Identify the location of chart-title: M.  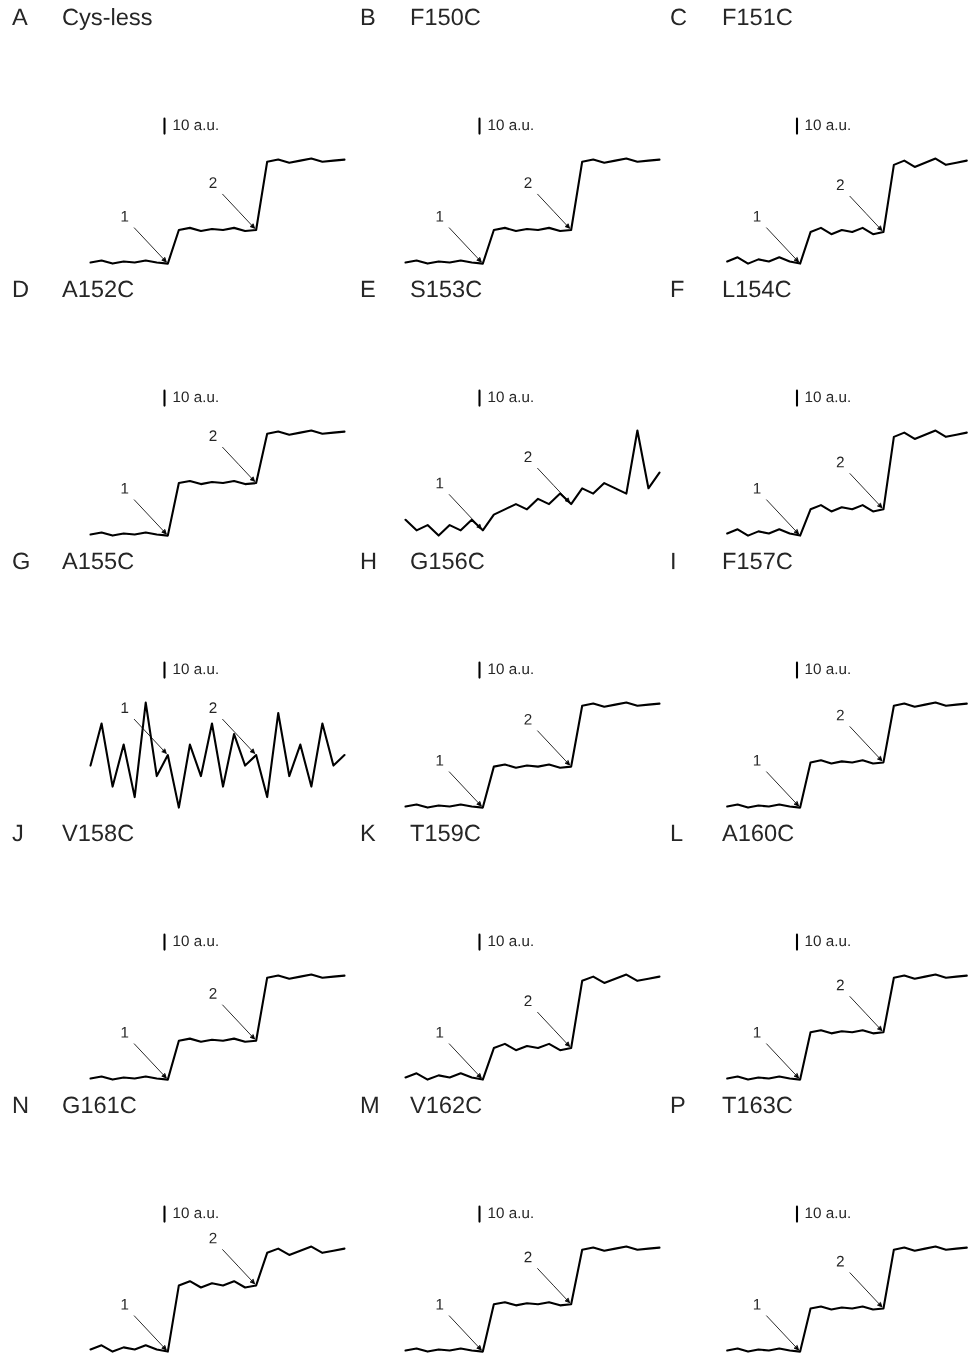
(369, 1105).